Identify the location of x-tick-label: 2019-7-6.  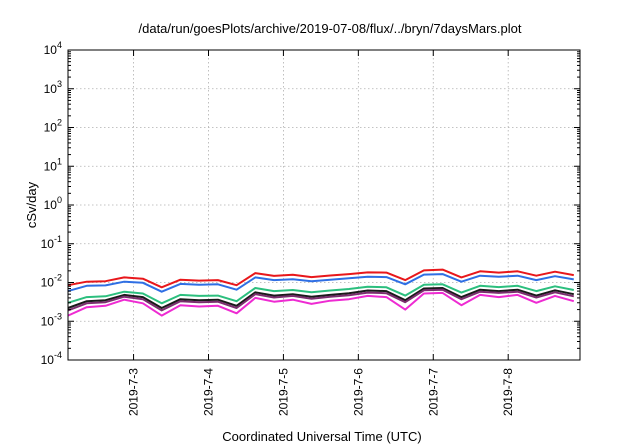
(358, 392).